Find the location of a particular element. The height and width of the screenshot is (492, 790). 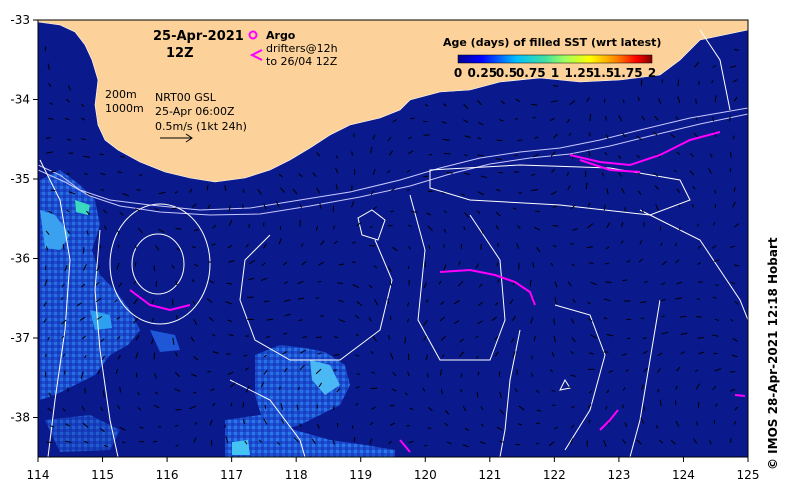

x-tick-label: 122 is located at coordinates (554, 475).